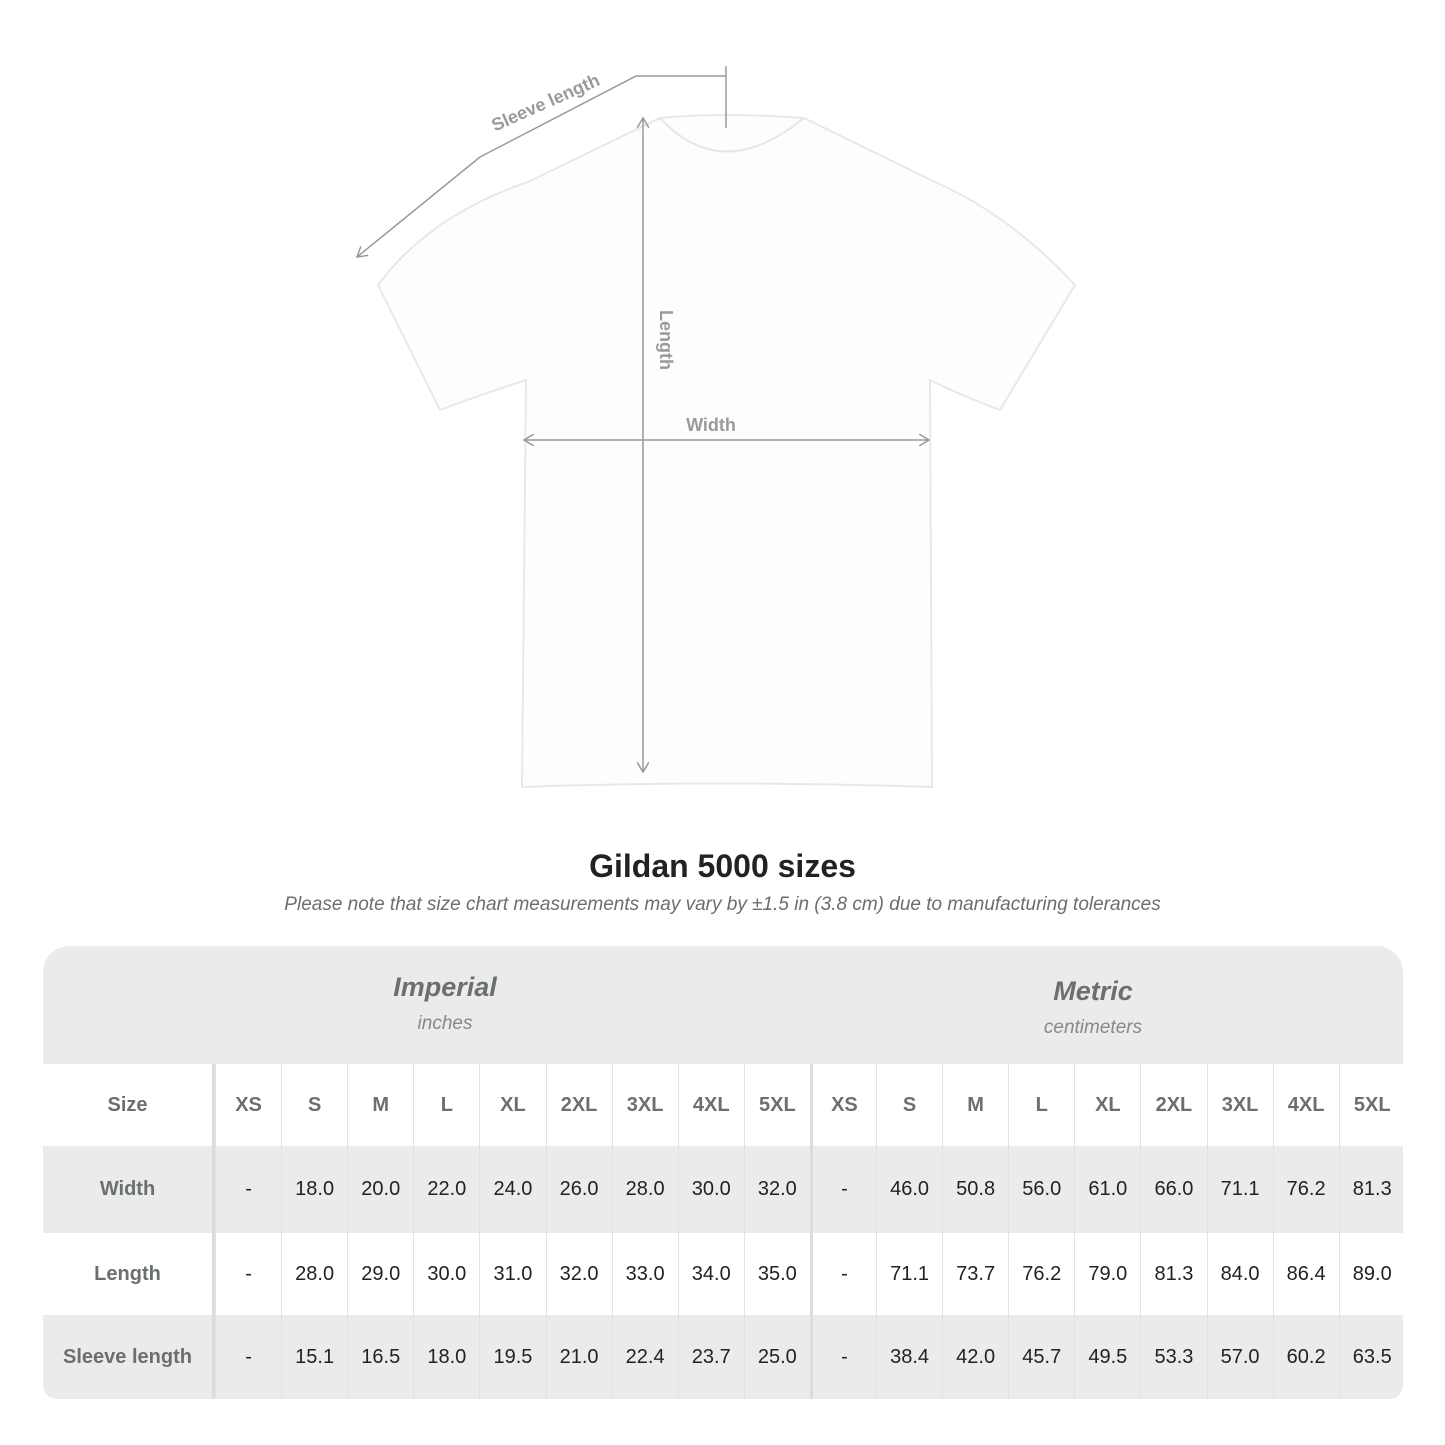  I want to click on table-cell: 42.0, so click(975, 1357).